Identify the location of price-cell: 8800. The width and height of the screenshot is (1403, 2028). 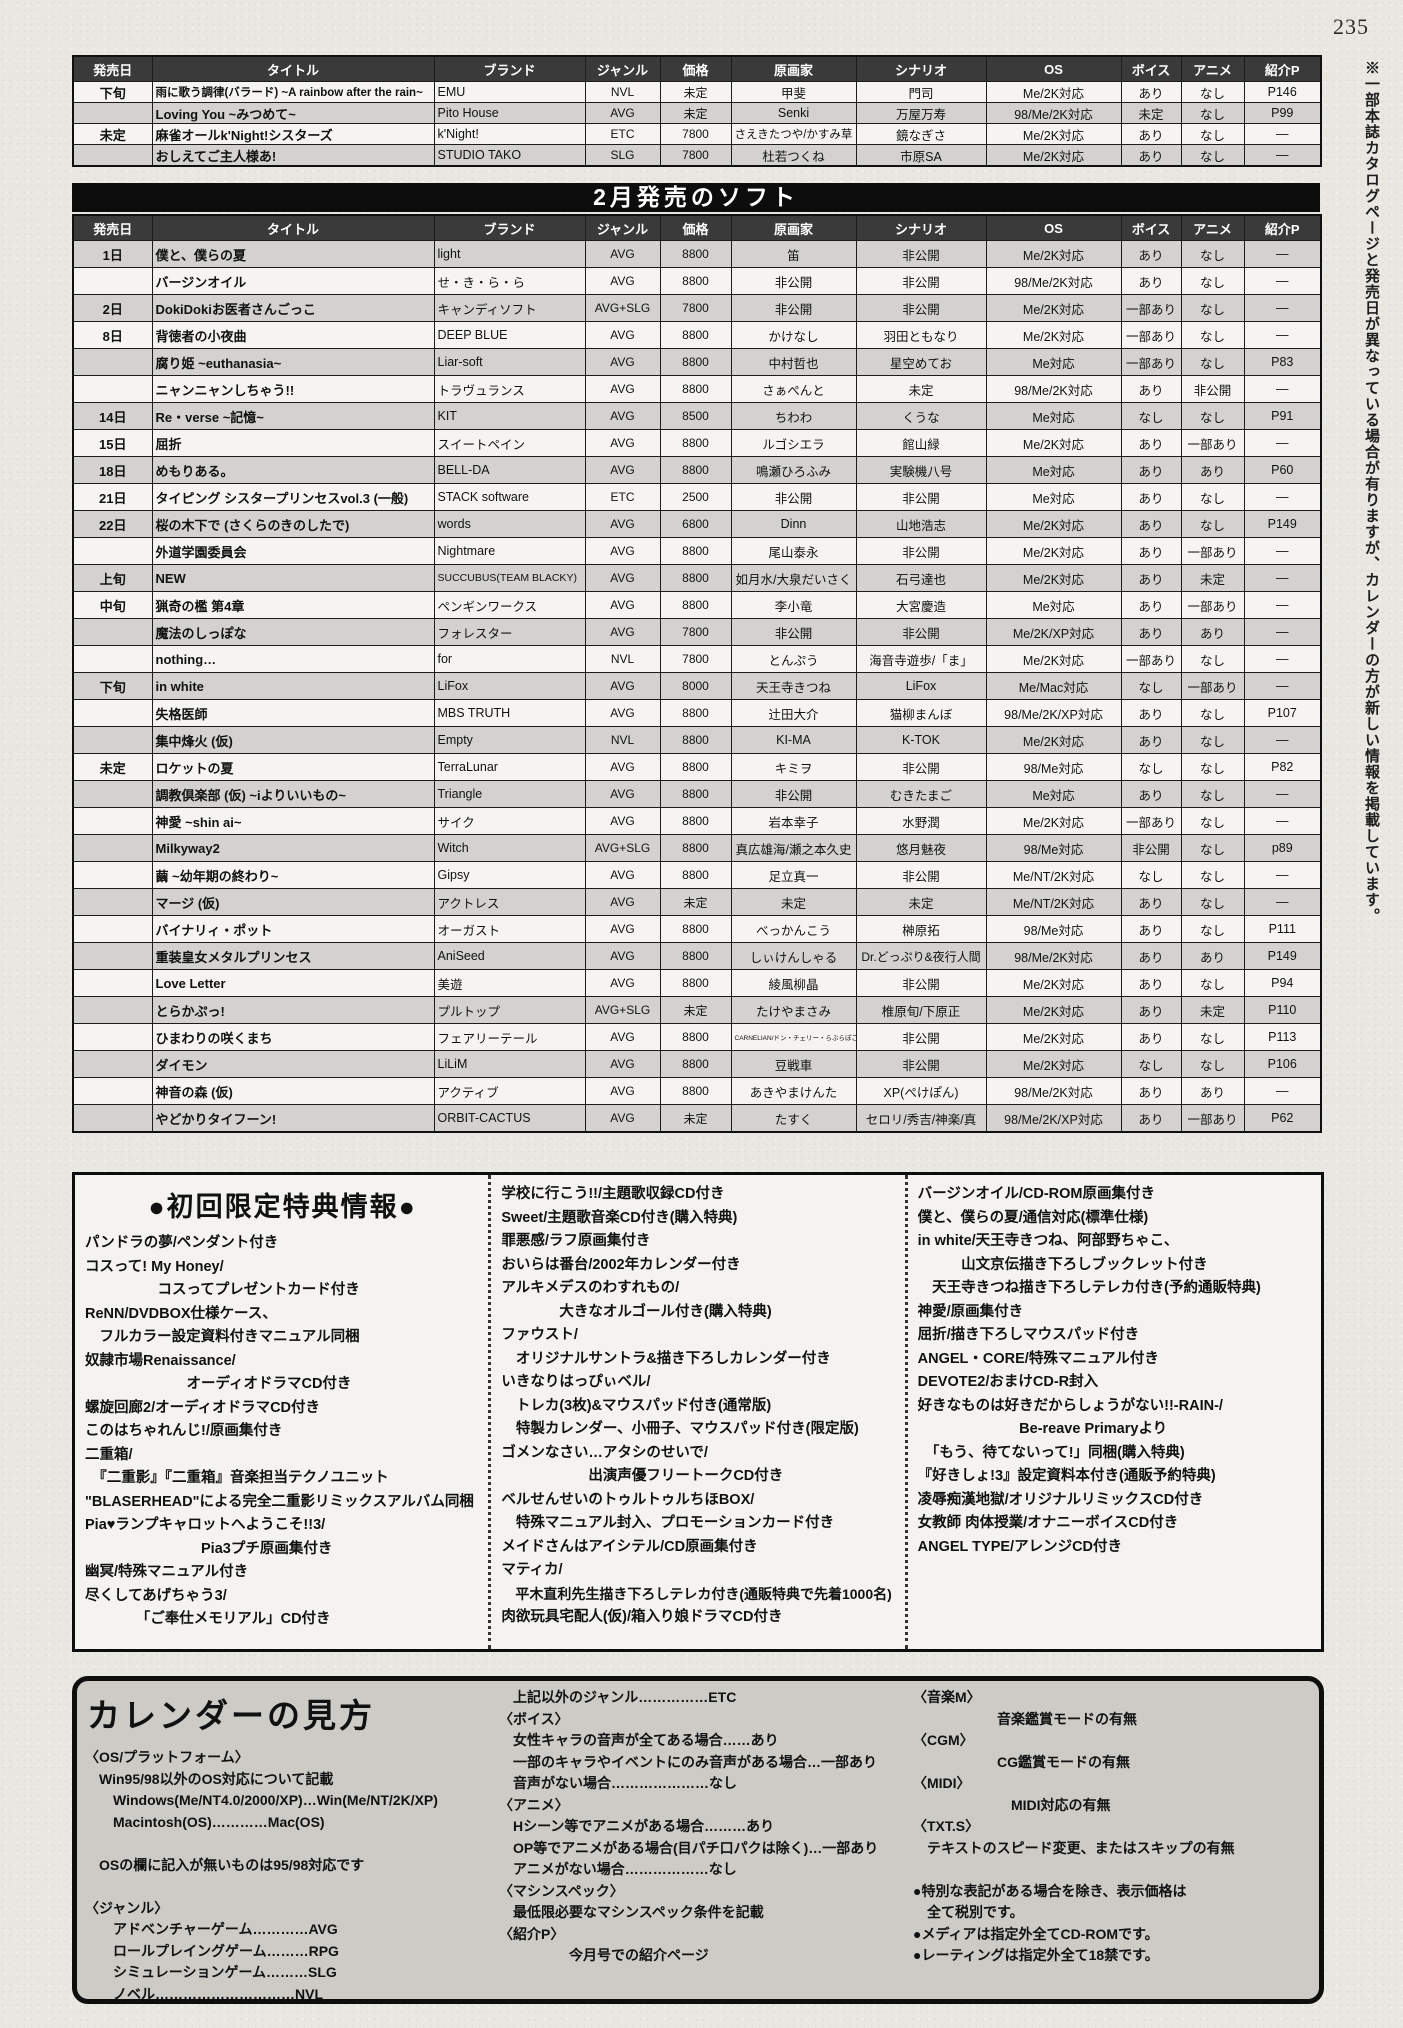
(695, 794).